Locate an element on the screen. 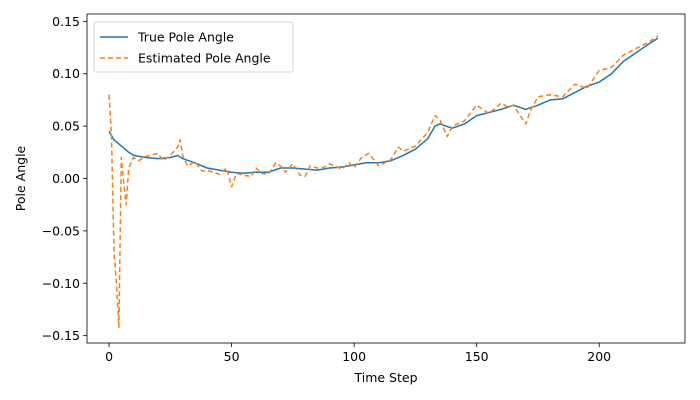 This screenshot has height=400, width=700. y-axis-ticks: −0.15 −0.10 −0.05 0.00 0.05 0.10 0.15 is located at coordinates (64, 178).